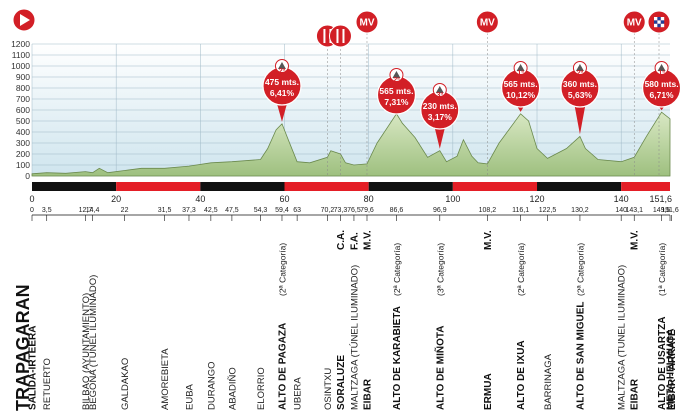 This screenshot has width=700, height=416. Describe the element at coordinates (20, 66) in the screenshot. I see `y-tick-label: 1000` at that location.